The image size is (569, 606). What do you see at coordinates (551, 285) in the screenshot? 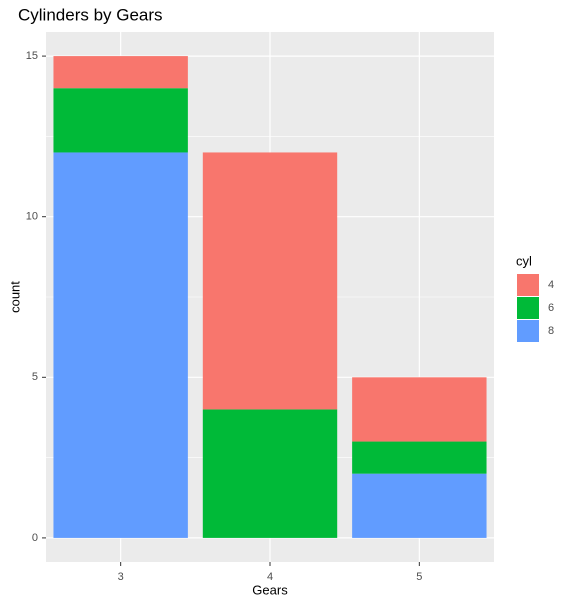
I see `legend-label: 4` at bounding box center [551, 285].